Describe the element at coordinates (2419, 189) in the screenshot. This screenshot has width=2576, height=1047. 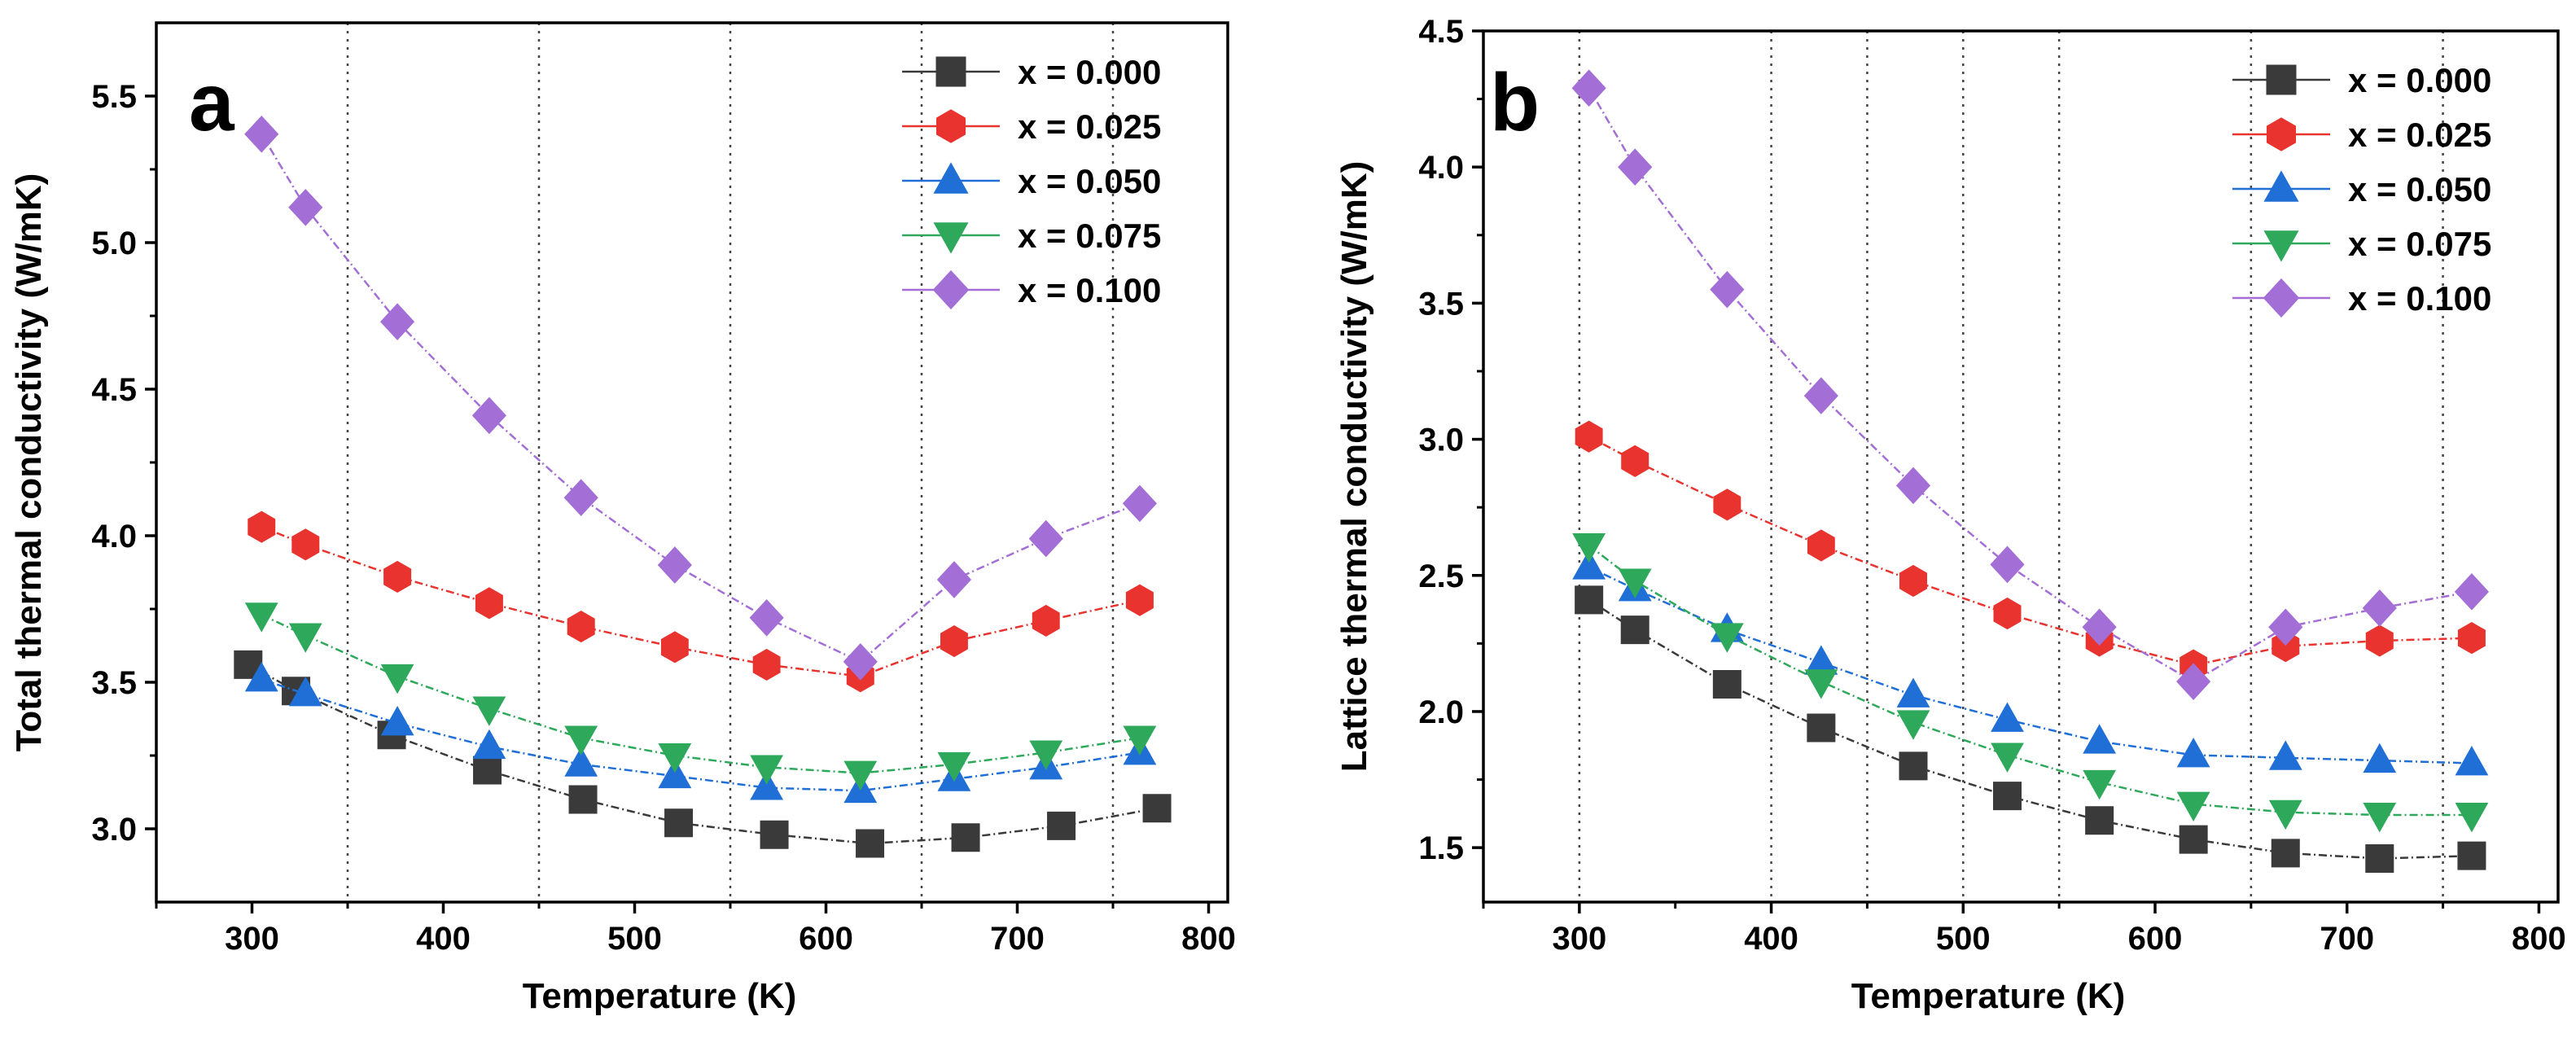
I see `legend-label: x = 0.050` at that location.